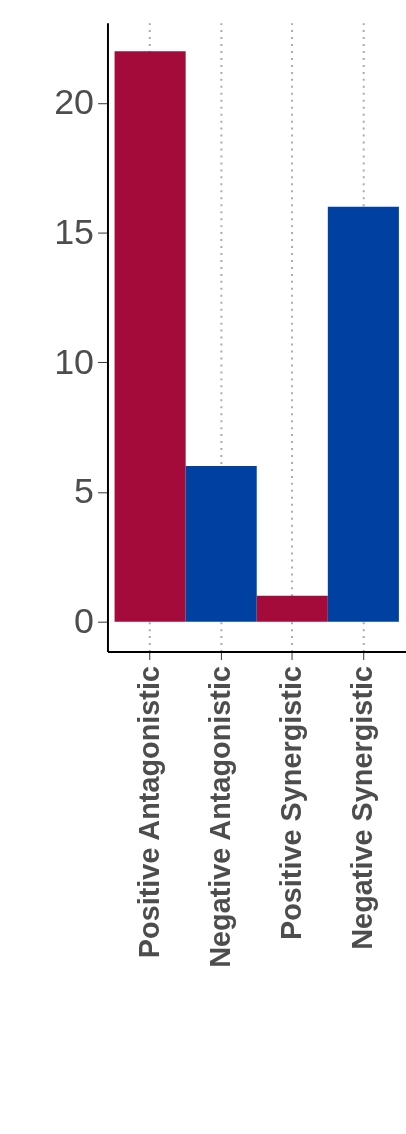 This screenshot has width=406, height=1134. I want to click on x-tick-label: Negative Synergistic, so click(362, 807).